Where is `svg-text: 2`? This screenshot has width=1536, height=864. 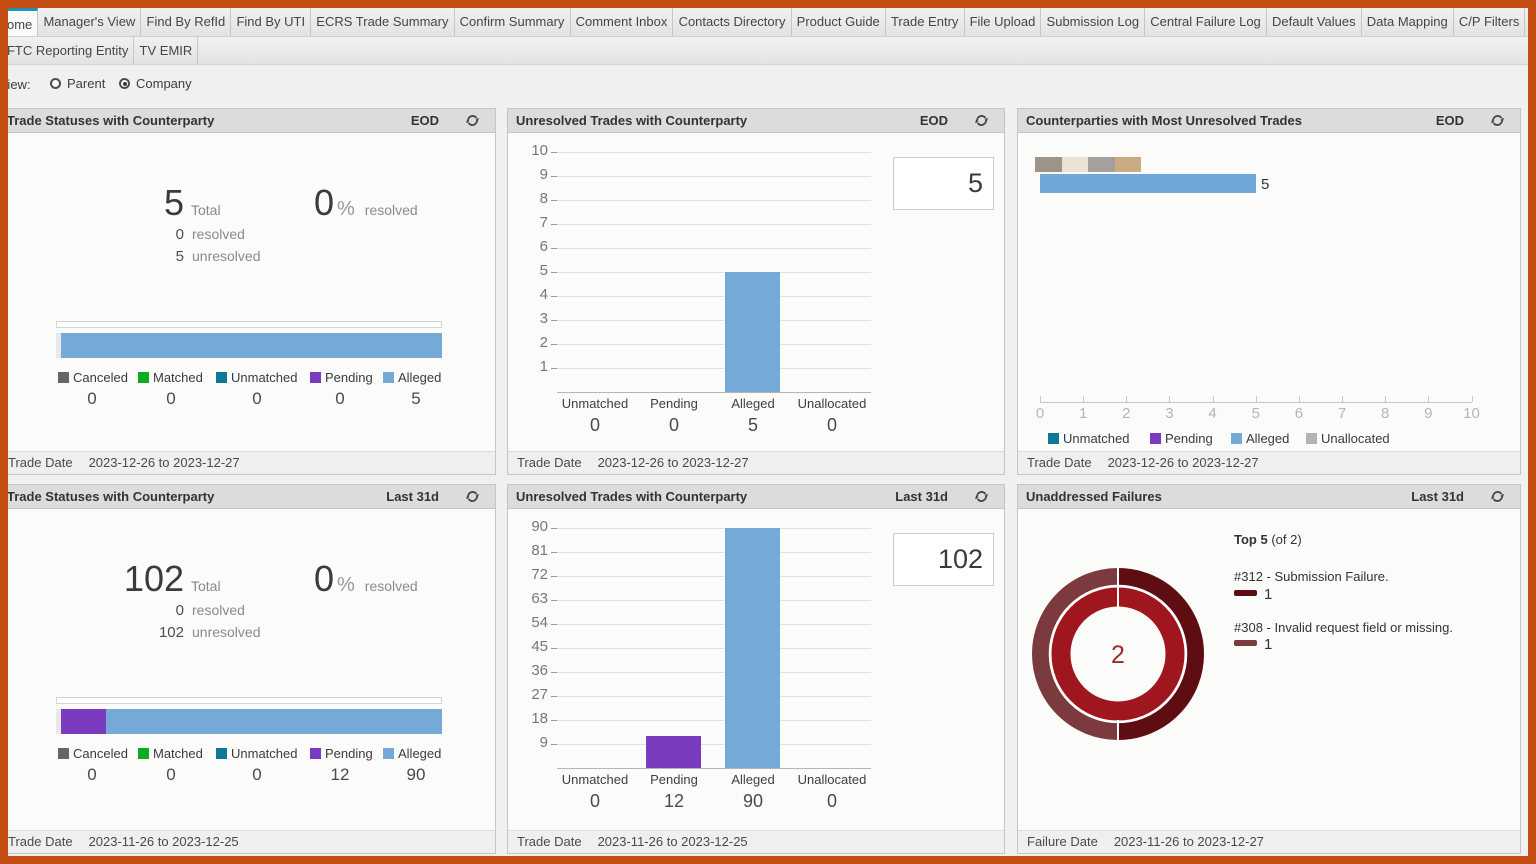
svg-text: 2 is located at coordinates (1118, 655).